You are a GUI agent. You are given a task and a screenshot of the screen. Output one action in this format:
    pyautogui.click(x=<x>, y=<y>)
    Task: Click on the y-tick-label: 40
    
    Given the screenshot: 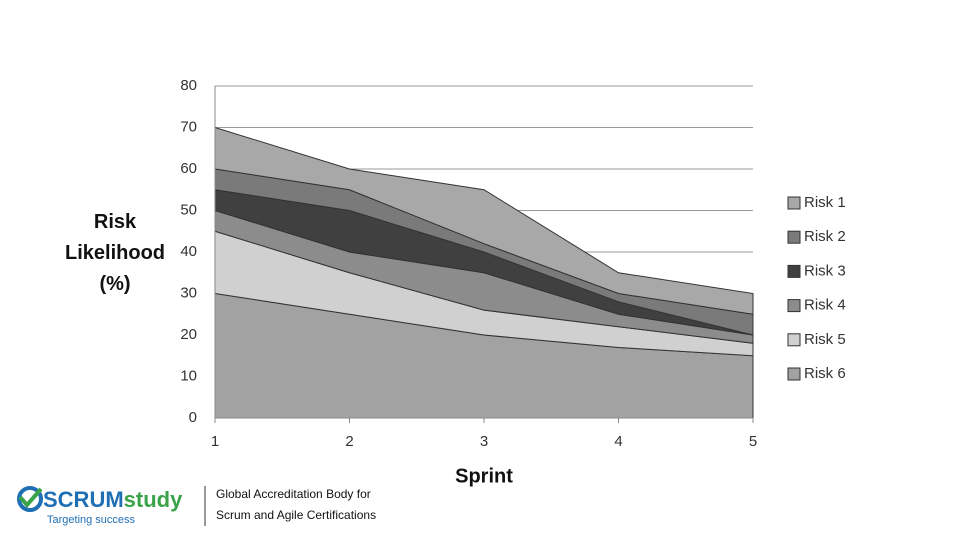 What is the action you would take?
    pyautogui.click(x=188, y=251)
    